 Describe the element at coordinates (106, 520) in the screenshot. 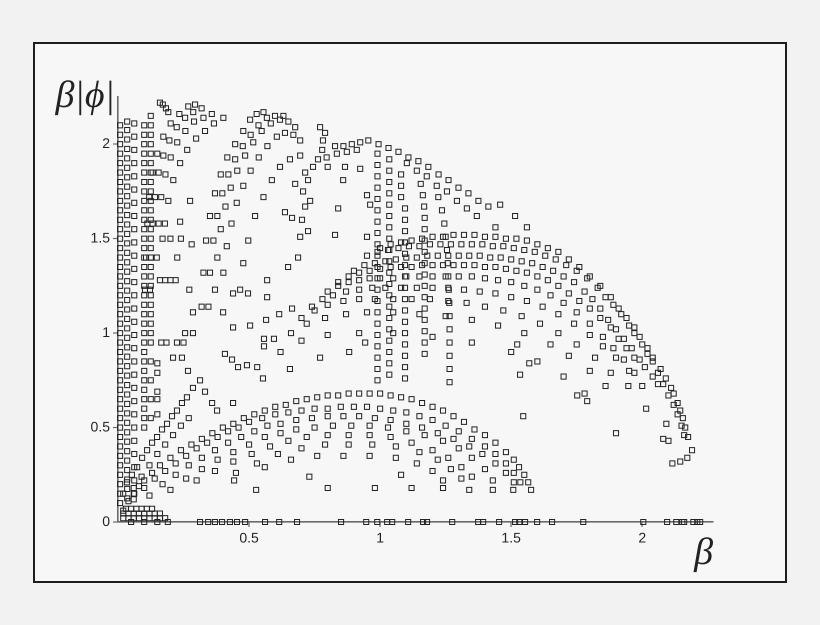

I see `y-tick-label: 0` at that location.